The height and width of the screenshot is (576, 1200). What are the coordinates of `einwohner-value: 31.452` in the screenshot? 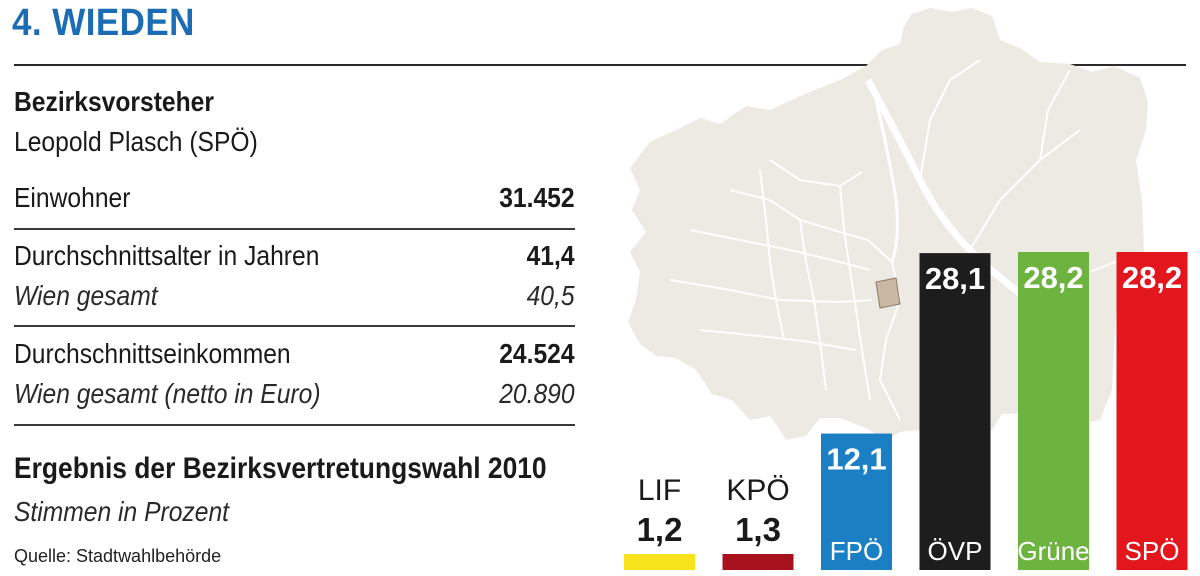 It's located at (537, 197).